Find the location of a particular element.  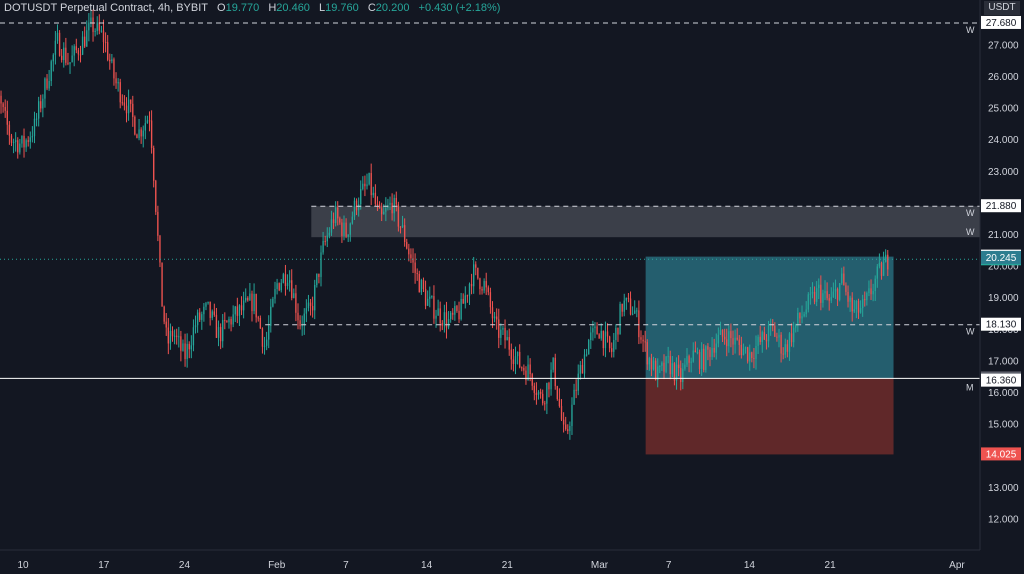

price-axis-label: 27.680 is located at coordinates (1001, 23).